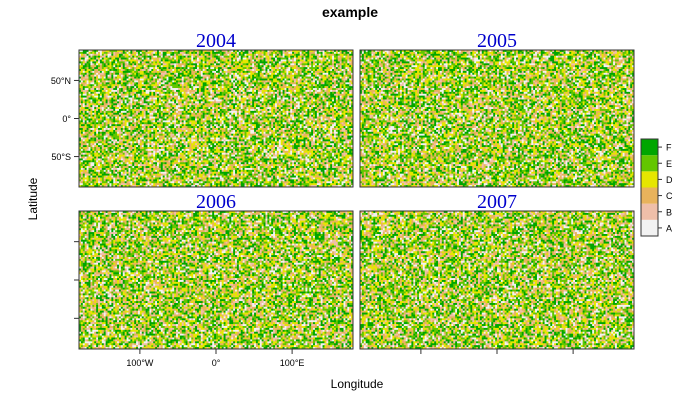  What do you see at coordinates (216, 41) in the screenshot?
I see `panel-2004-label: 2004` at bounding box center [216, 41].